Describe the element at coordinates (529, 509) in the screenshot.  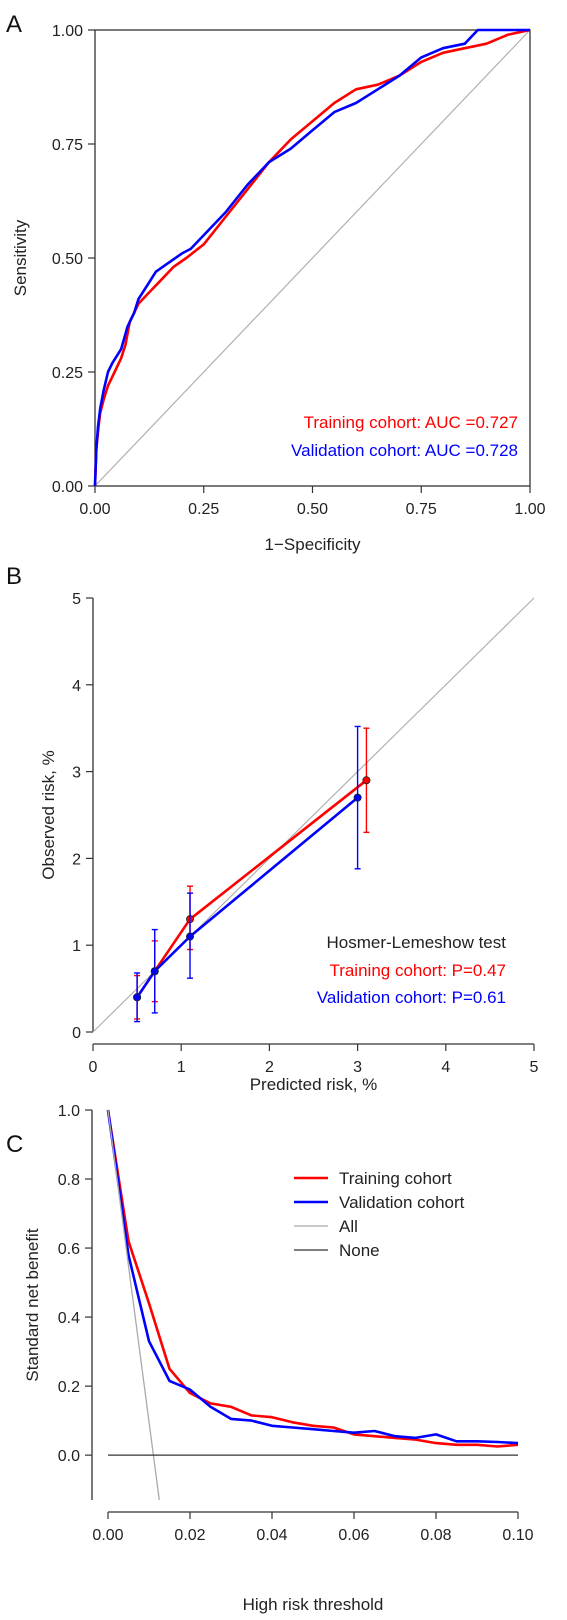
I see `x-tick-label: 1.00` at that location.